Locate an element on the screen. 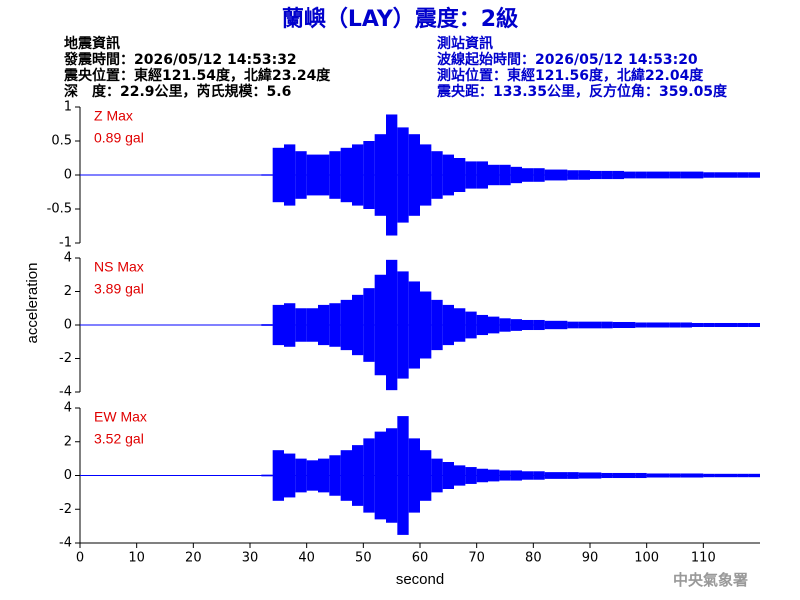 Image resolution: width=800 pixels, height=600 pixels. footer: 中央氣象署 is located at coordinates (710, 580).